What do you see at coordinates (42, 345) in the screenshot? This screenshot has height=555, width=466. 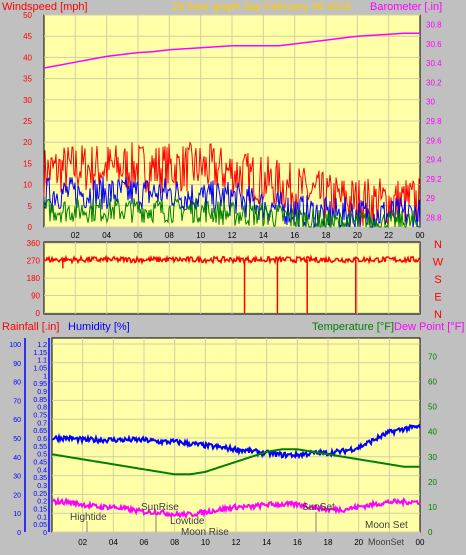 I see `rain-tick-label: 1.2` at bounding box center [42, 345].